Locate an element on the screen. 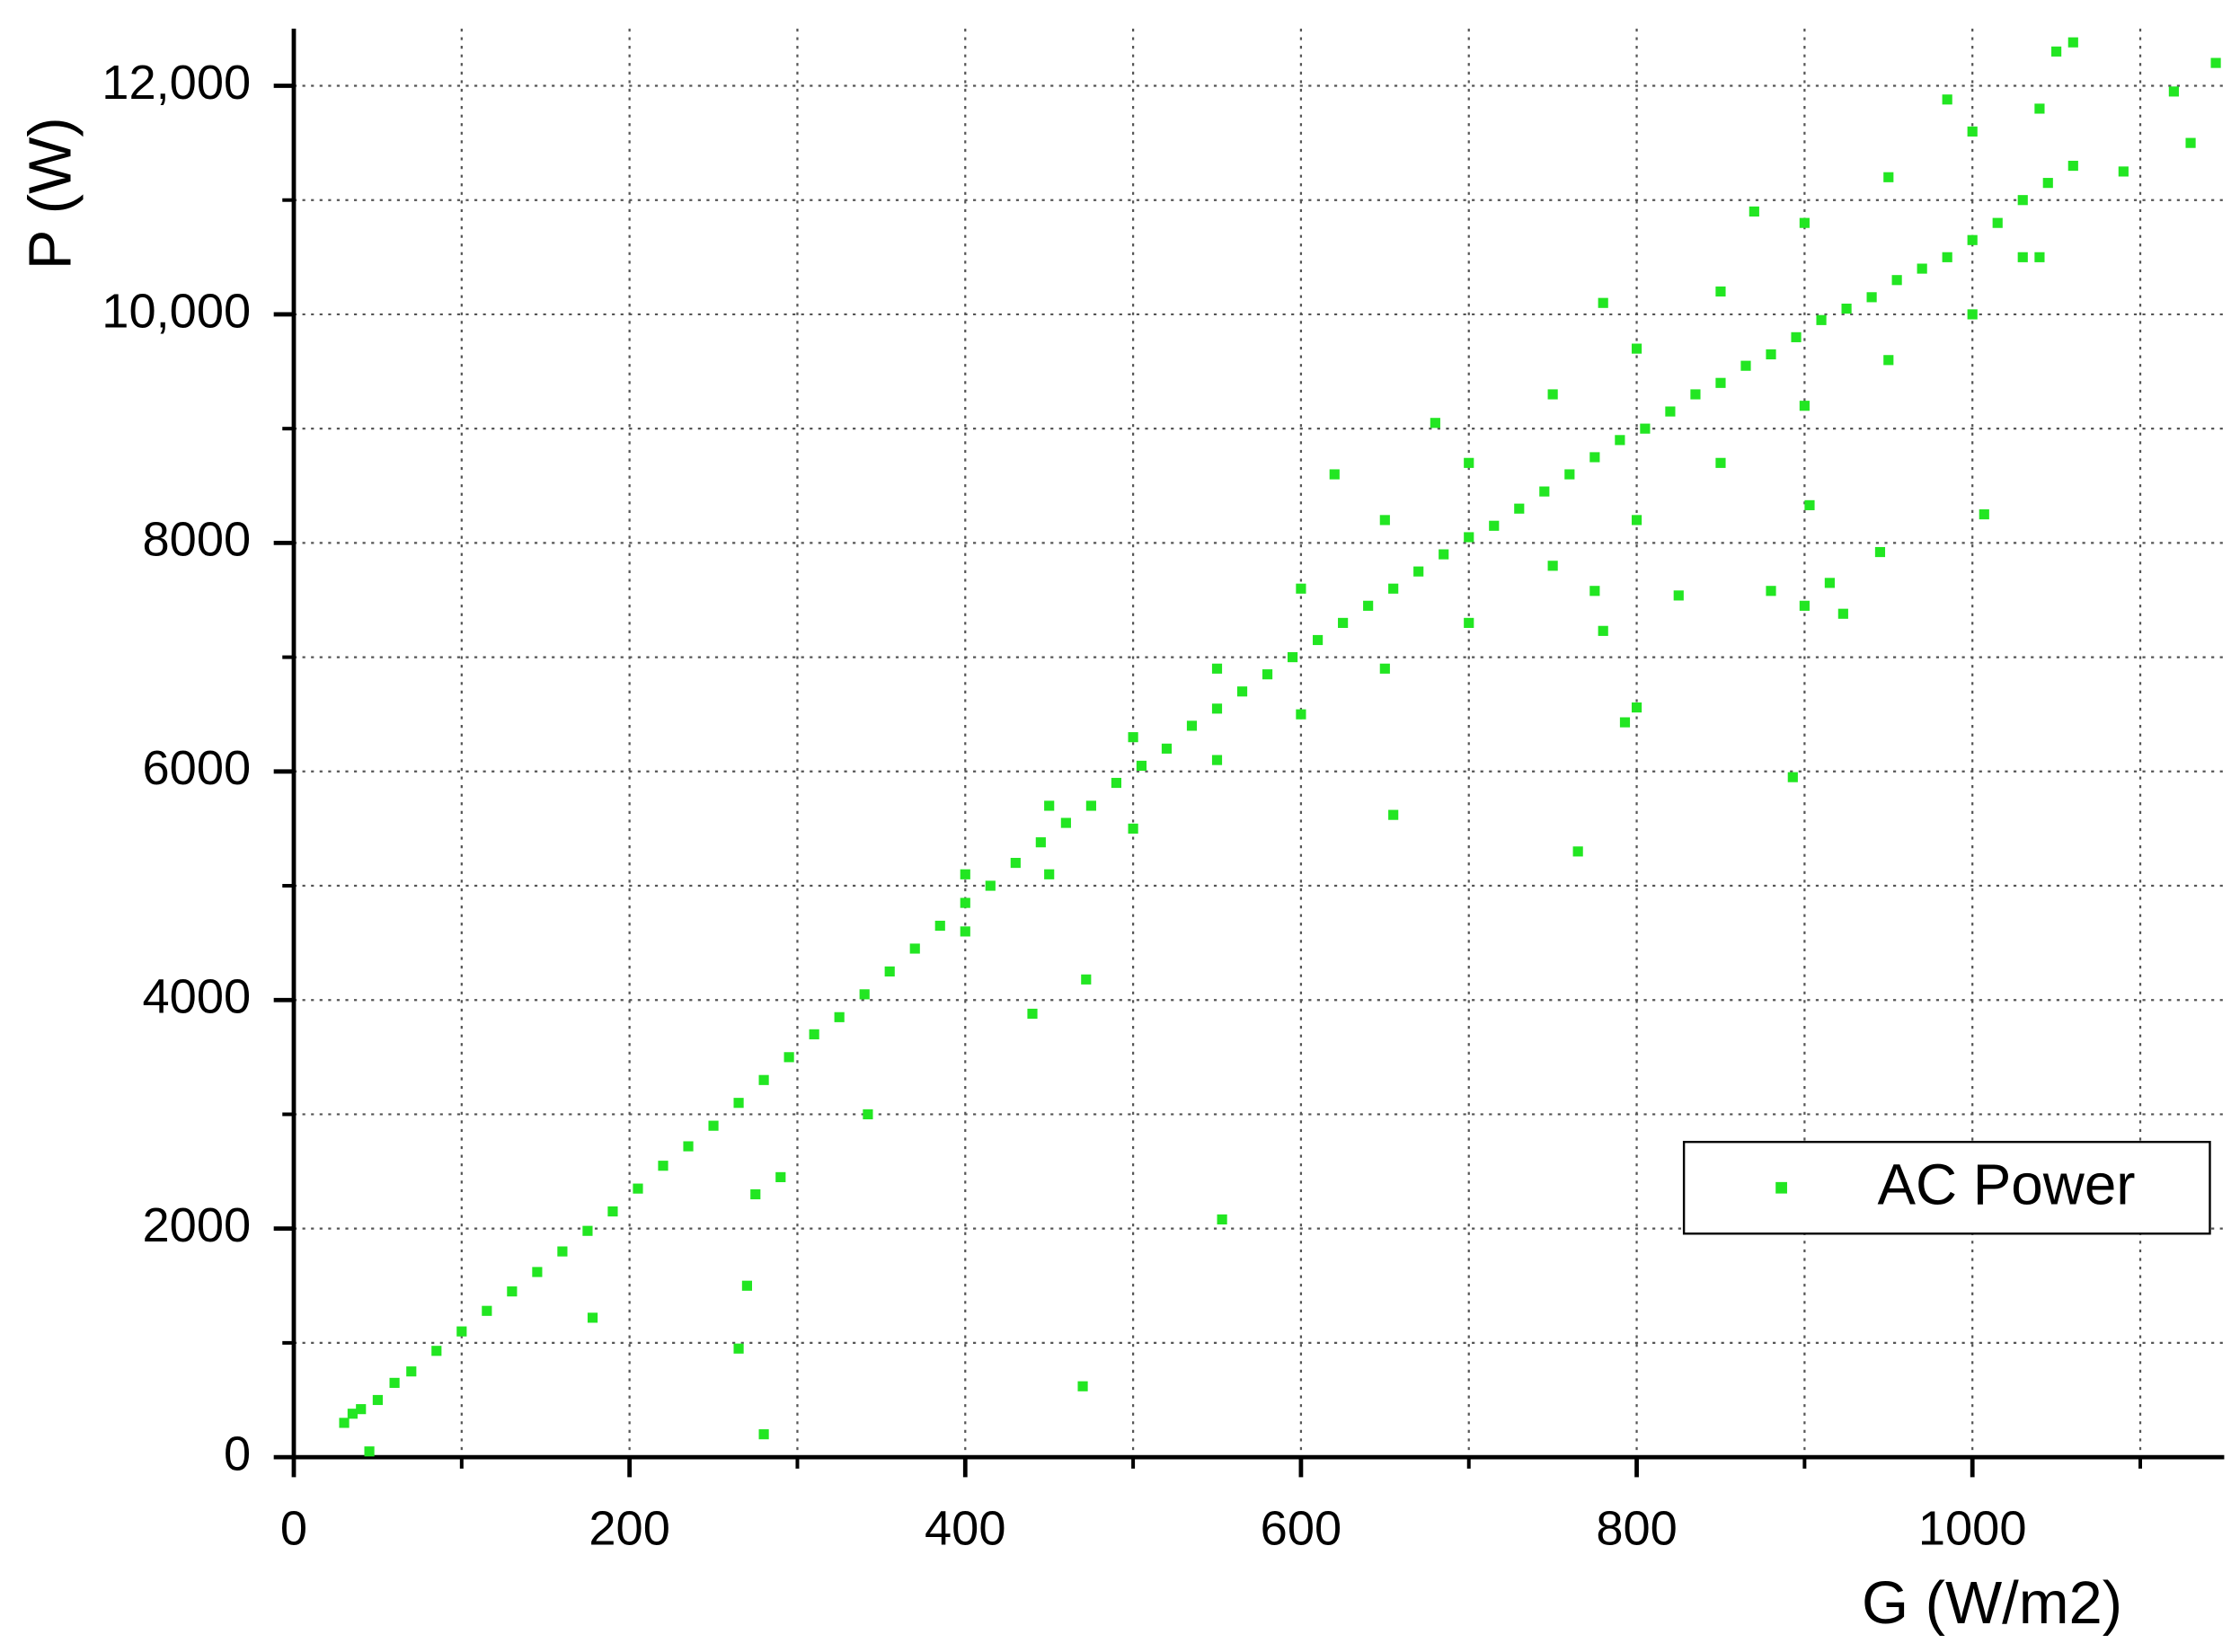 Image resolution: width=2240 pixels, height=1652 pixels. x-axis-title: G (W/m2) is located at coordinates (1992, 1603).